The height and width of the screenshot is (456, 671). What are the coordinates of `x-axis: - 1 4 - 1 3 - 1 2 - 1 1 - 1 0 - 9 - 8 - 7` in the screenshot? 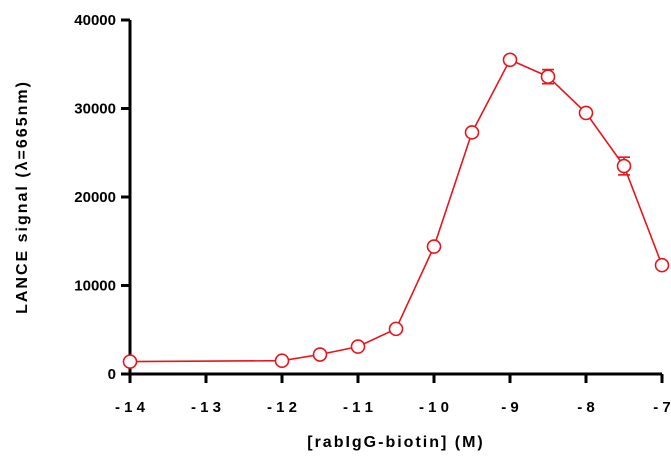 It's located at (393, 394).